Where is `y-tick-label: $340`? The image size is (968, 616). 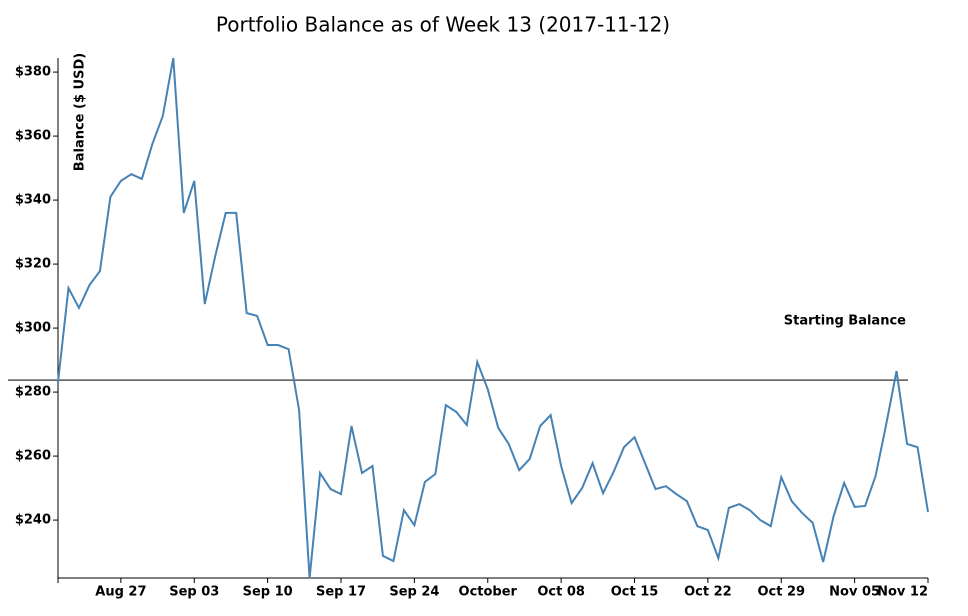
y-tick-label: $340 is located at coordinates (33, 200).